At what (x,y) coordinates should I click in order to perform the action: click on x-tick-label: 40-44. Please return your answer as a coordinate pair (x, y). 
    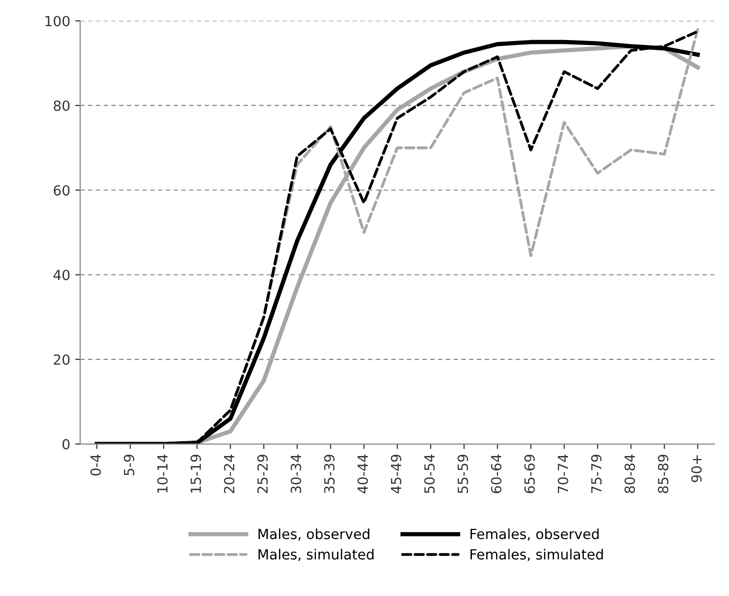
    Looking at the image, I should click on (362, 474).